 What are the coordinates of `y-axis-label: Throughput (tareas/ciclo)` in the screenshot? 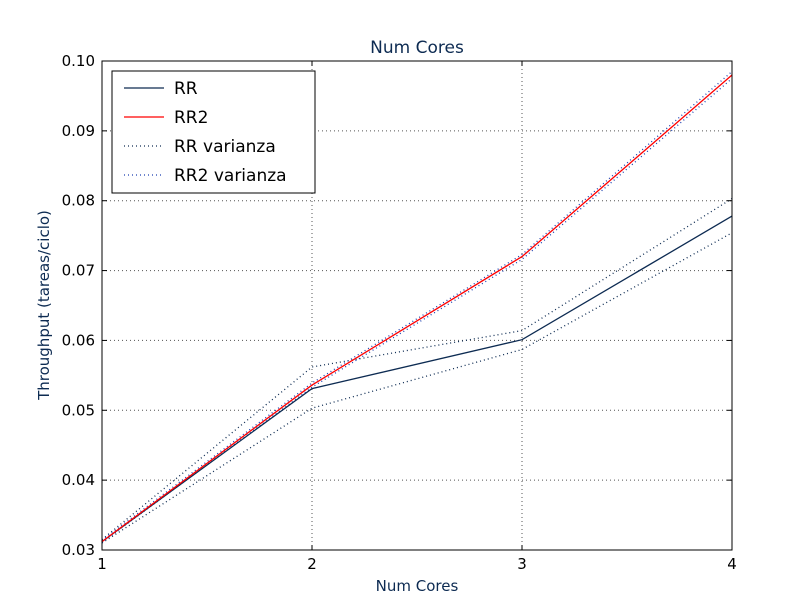 It's located at (44, 305).